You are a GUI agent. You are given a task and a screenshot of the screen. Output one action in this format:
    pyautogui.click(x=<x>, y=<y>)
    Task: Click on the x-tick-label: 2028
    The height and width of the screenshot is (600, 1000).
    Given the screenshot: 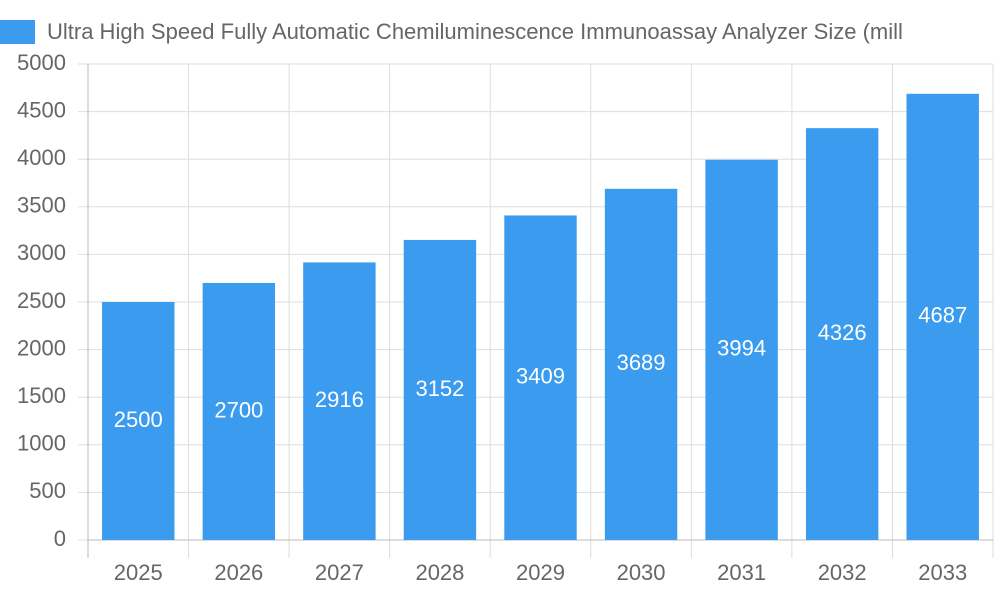 What is the action you would take?
    pyautogui.click(x=439, y=572)
    